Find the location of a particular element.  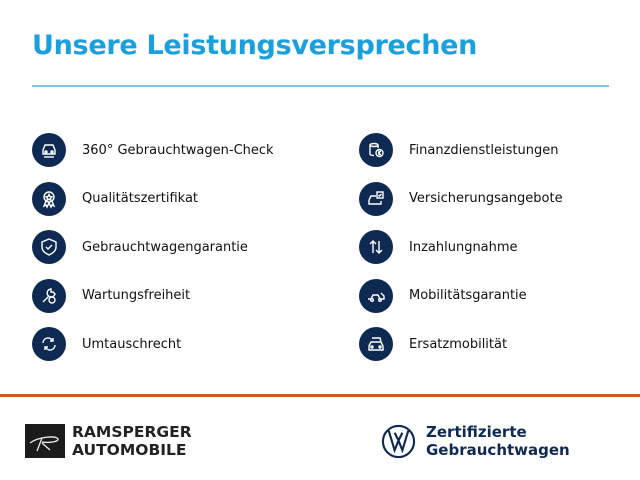

list-item: Inzahlungnahme is located at coordinates (461, 247).